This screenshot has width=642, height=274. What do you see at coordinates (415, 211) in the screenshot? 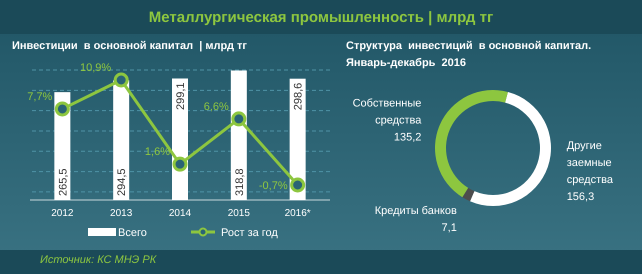
I see `slice-label: Кредиты банков` at bounding box center [415, 211].